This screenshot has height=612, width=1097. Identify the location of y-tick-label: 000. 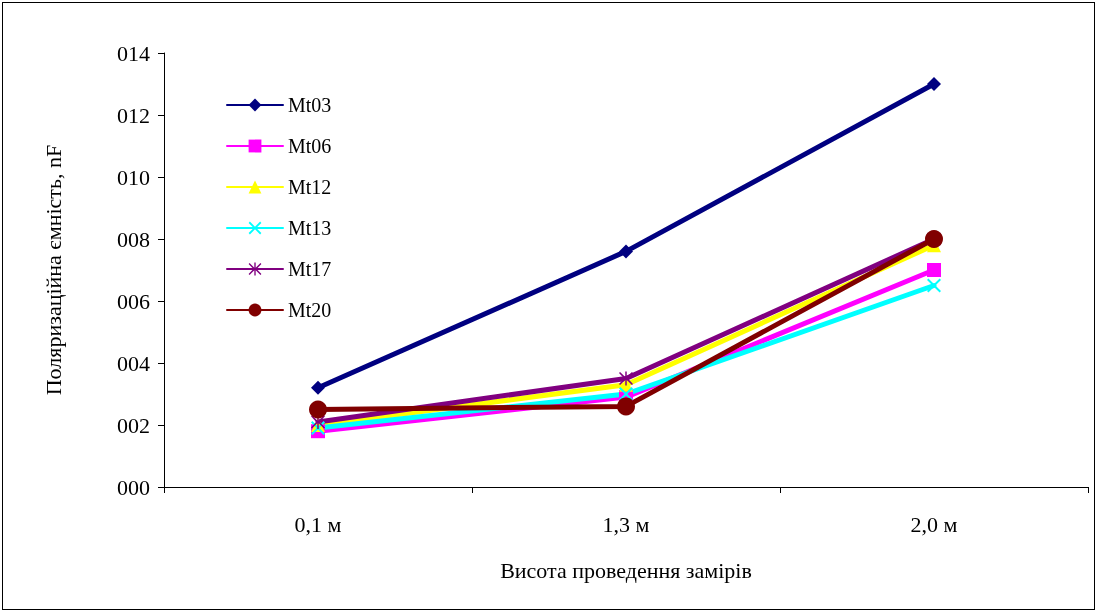
(133, 487).